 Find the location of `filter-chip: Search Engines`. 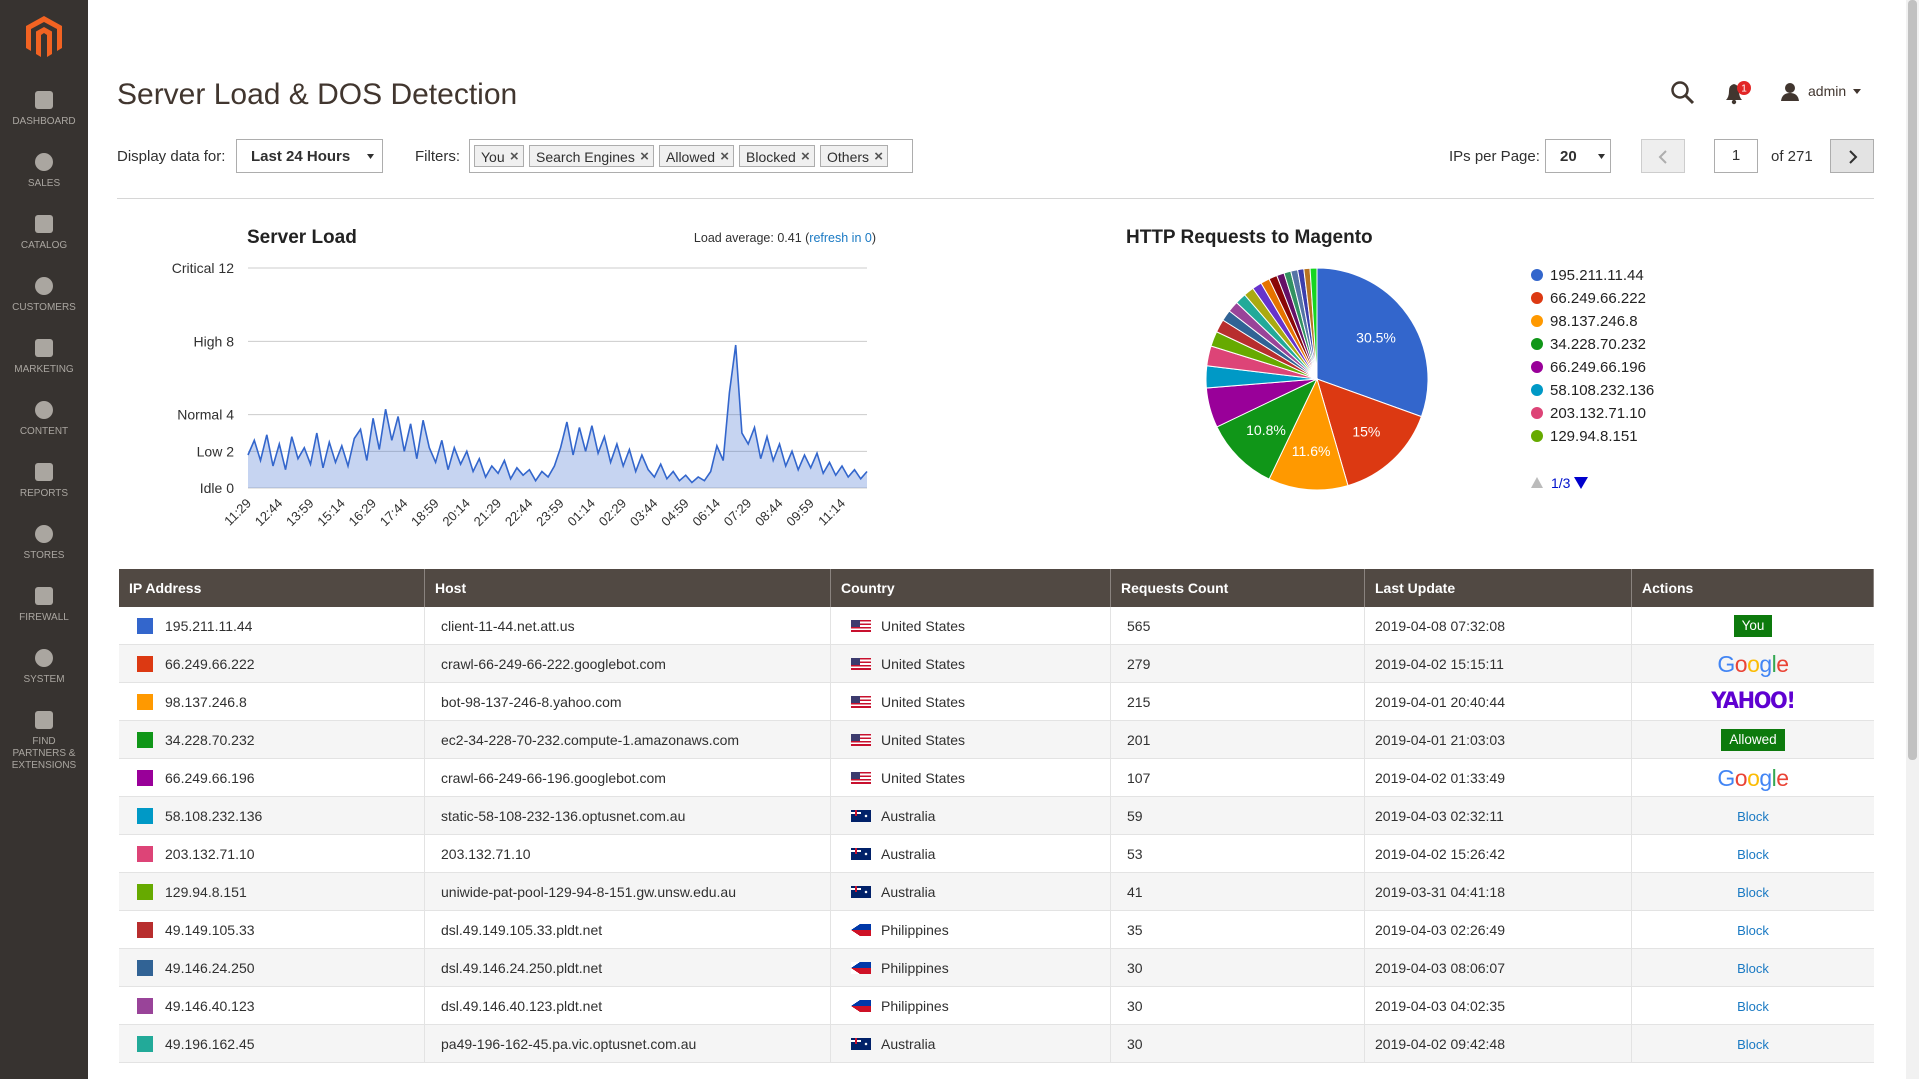

filter-chip: Search Engines is located at coordinates (591, 156).